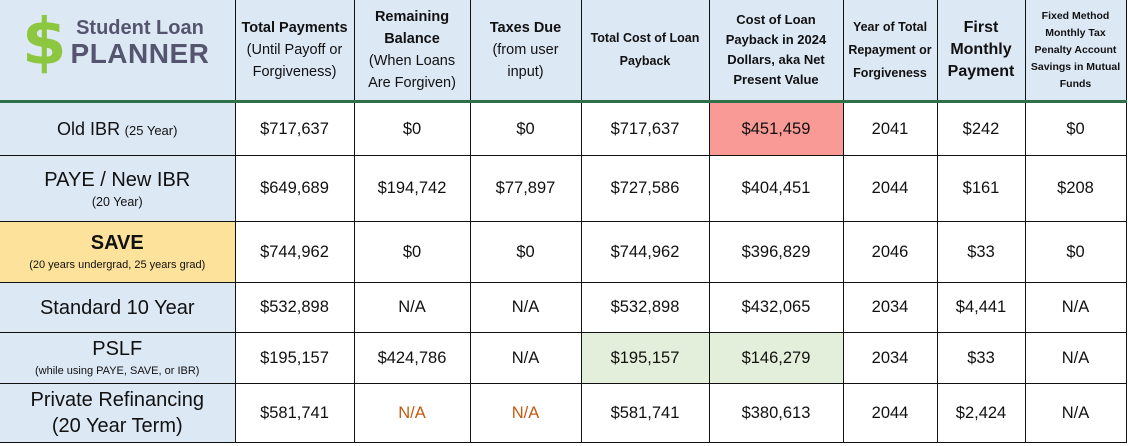 The width and height of the screenshot is (1128, 446). Describe the element at coordinates (412, 358) in the screenshot. I see `cell-remaining-balance: $424,786` at that location.